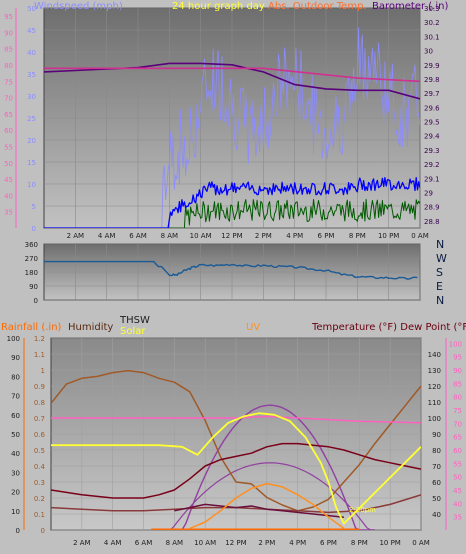 This screenshot has width=466, height=554. What do you see at coordinates (362, 510) in the screenshot?
I see `solar-peak-annotation: 2:30pm` at bounding box center [362, 510].